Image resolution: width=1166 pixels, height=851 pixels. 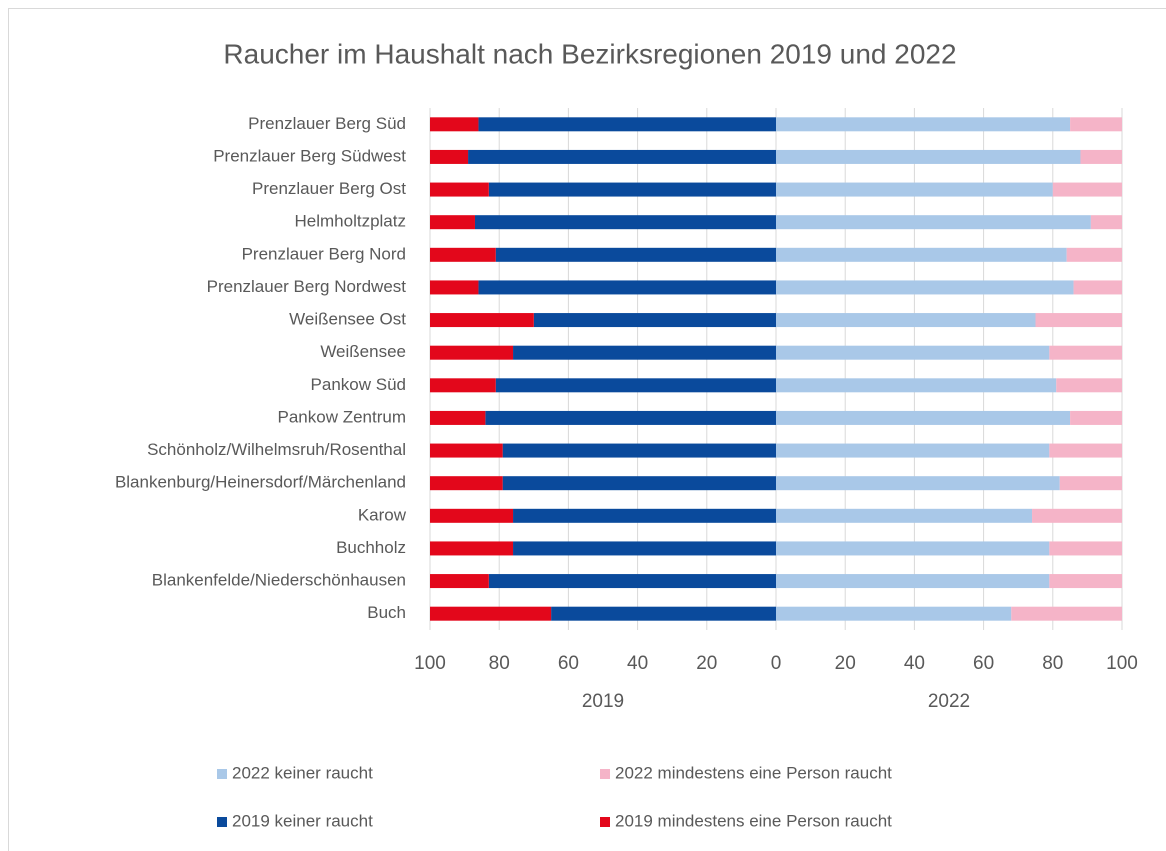 I want to click on y-tick-label: Blankenfelde/Niederschönhausen, so click(x=279, y=580).